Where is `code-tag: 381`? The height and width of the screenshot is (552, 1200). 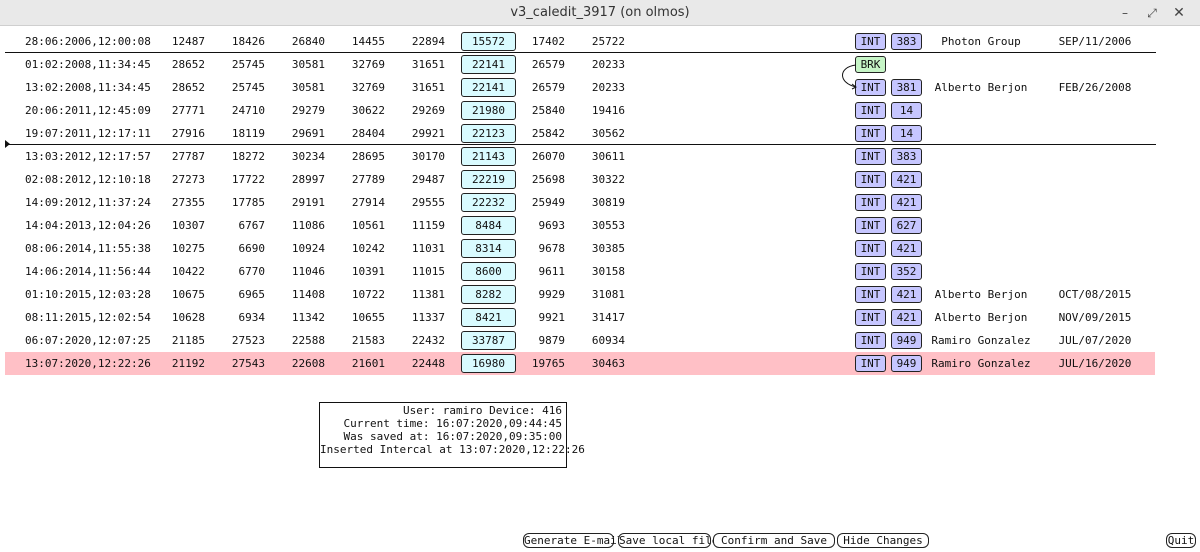 code-tag: 381 is located at coordinates (906, 87).